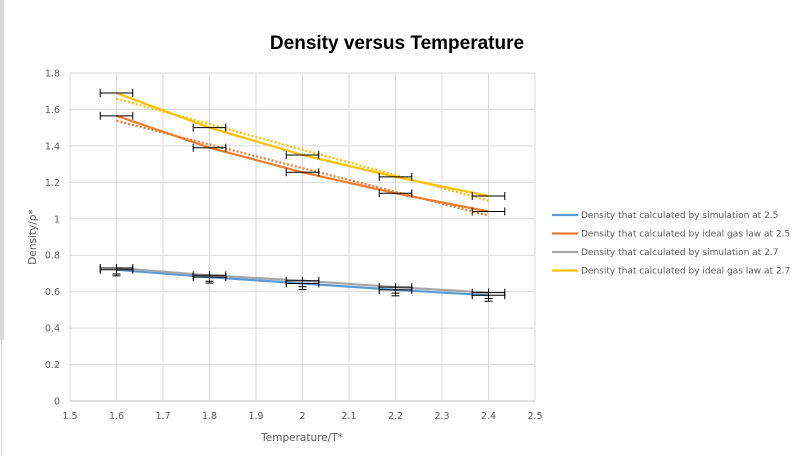 The height and width of the screenshot is (456, 811). What do you see at coordinates (52, 146) in the screenshot?
I see `y-tick-label: 1.4` at bounding box center [52, 146].